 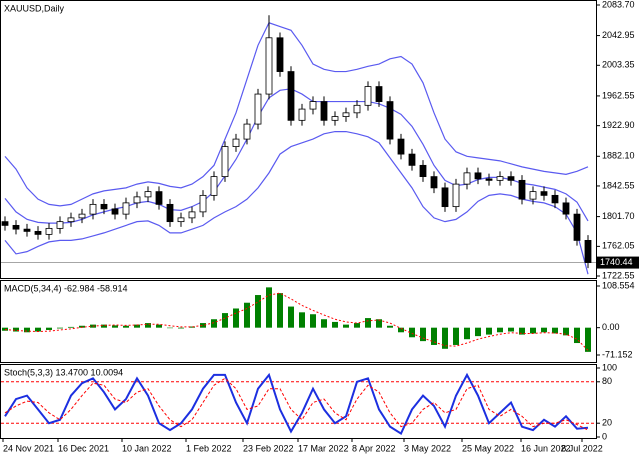 What do you see at coordinates (618, 156) in the screenshot?
I see `y-tick-label: 1882.10` at bounding box center [618, 156].